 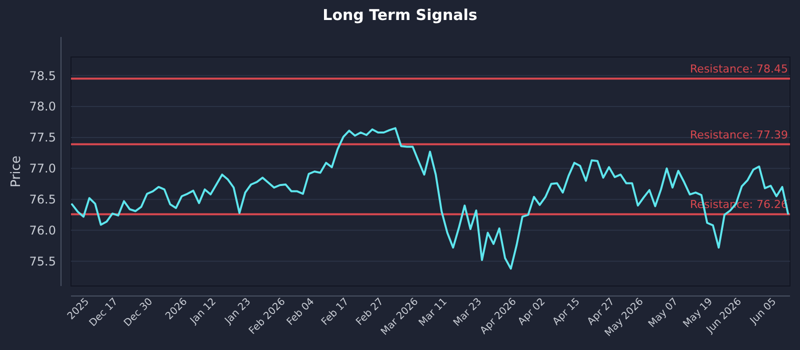 I want to click on x-tick-label: Apr 02, so click(x=532, y=312).